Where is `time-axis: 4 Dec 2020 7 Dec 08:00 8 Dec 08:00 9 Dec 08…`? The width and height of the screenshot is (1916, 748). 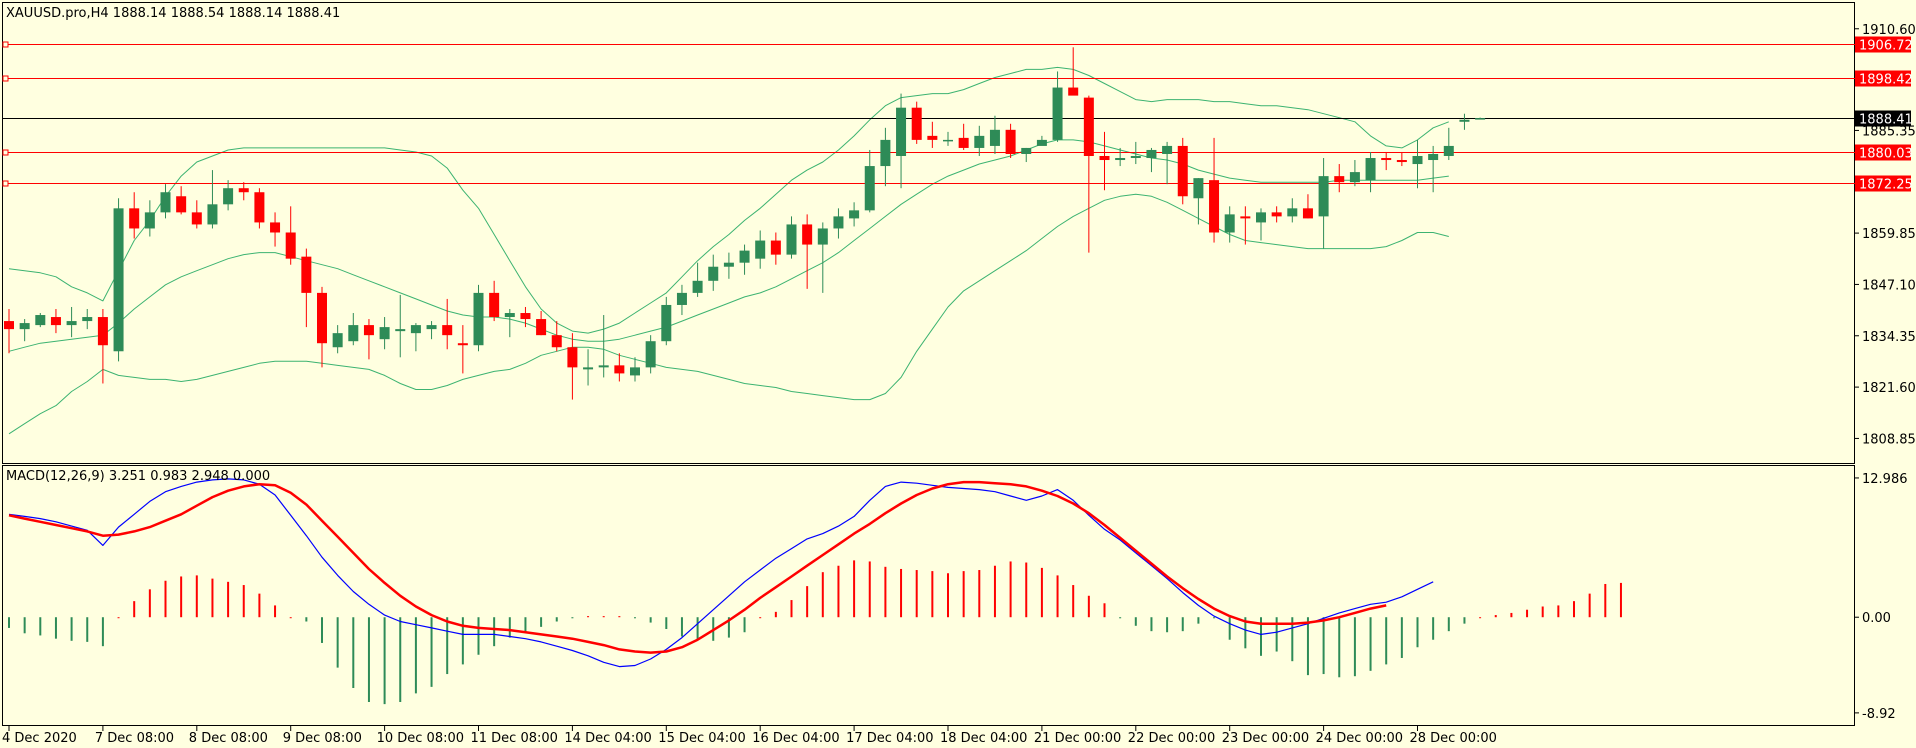
time-axis: 4 Dec 2020 7 Dec 08:00 8 Dec 08:00 9 Dec 08… is located at coordinates (749, 736).